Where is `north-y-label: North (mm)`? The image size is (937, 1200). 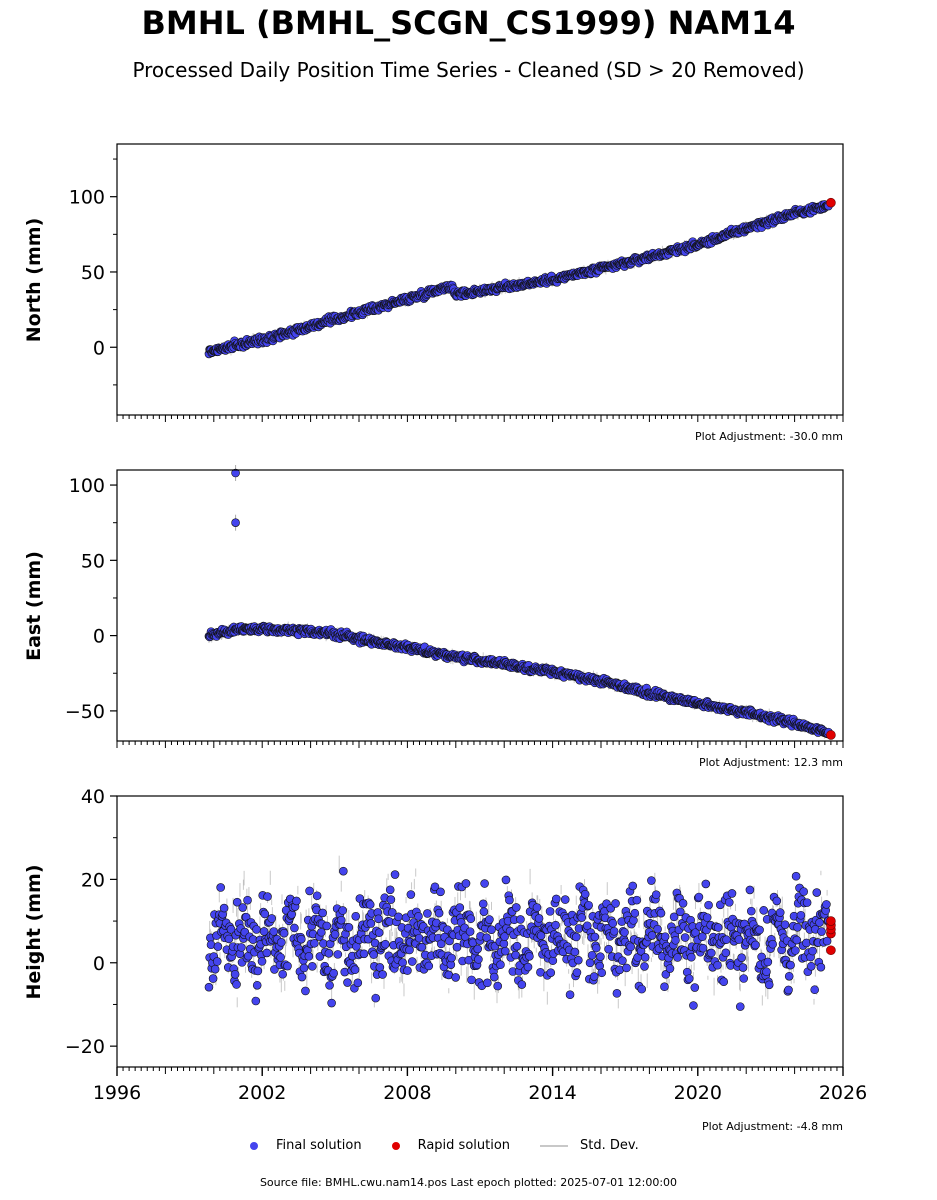 north-y-label: North (mm) is located at coordinates (34, 280).